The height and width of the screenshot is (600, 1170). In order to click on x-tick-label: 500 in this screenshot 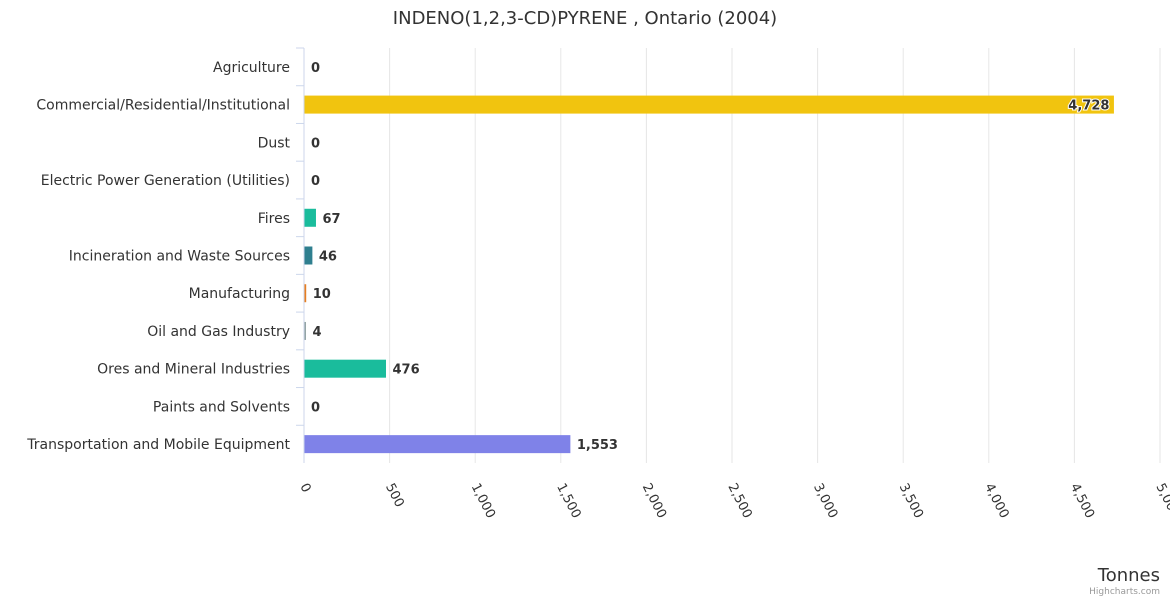, I will do `click(394, 495)`.